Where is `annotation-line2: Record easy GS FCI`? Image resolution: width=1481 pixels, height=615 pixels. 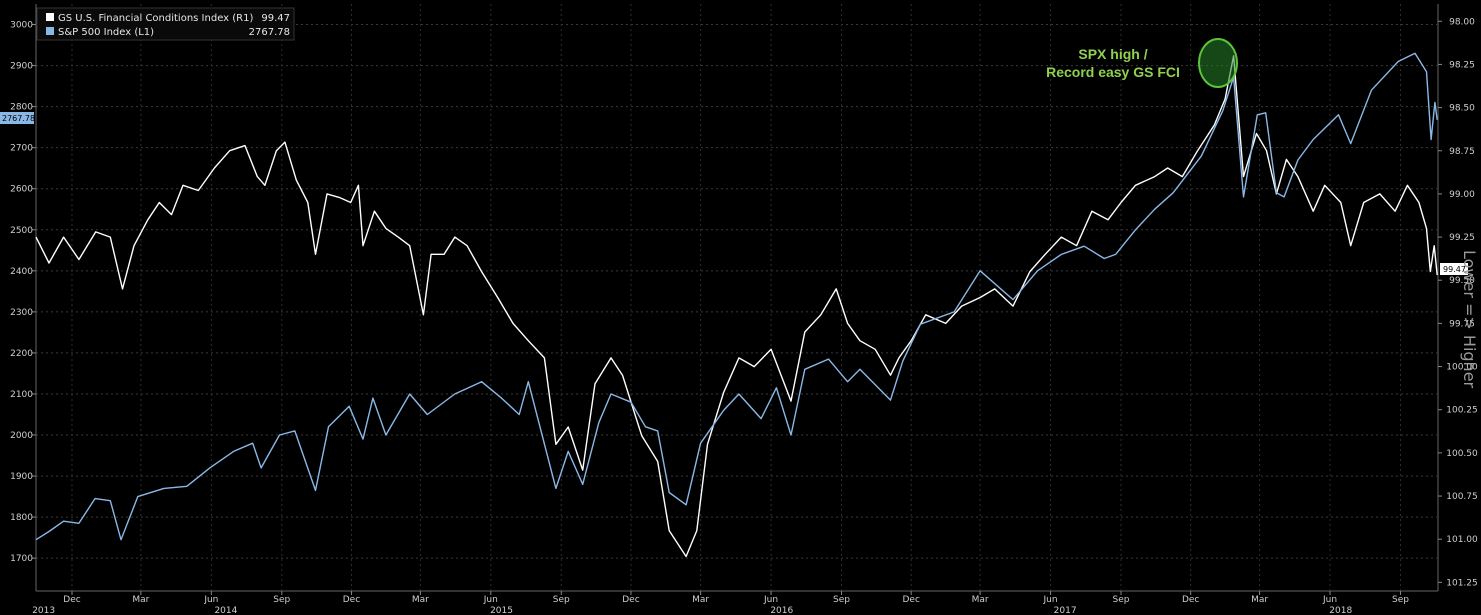
annotation-line2: Record easy GS FCI is located at coordinates (1113, 72).